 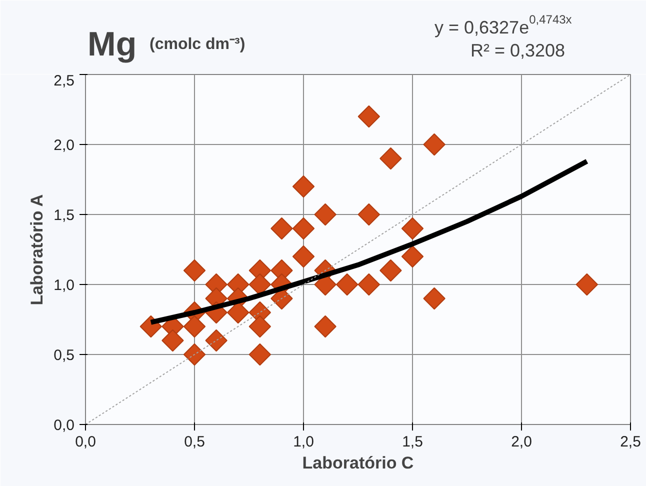 I want to click on x-axis-title: Laboratório C, so click(x=358, y=463).